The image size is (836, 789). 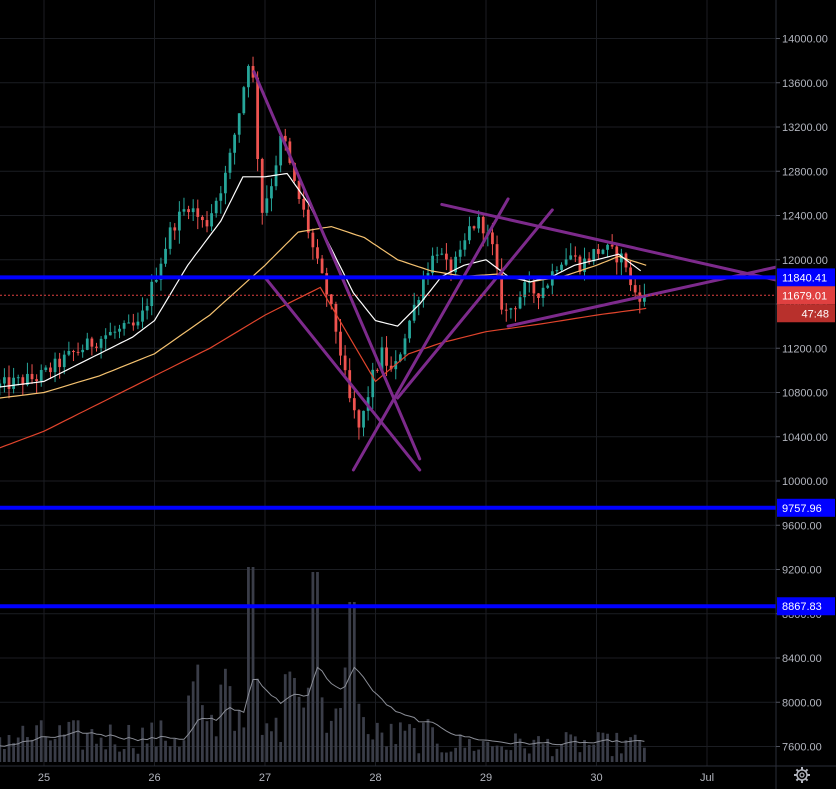 What do you see at coordinates (805, 482) in the screenshot?
I see `y-tick-label: 10000.00` at bounding box center [805, 482].